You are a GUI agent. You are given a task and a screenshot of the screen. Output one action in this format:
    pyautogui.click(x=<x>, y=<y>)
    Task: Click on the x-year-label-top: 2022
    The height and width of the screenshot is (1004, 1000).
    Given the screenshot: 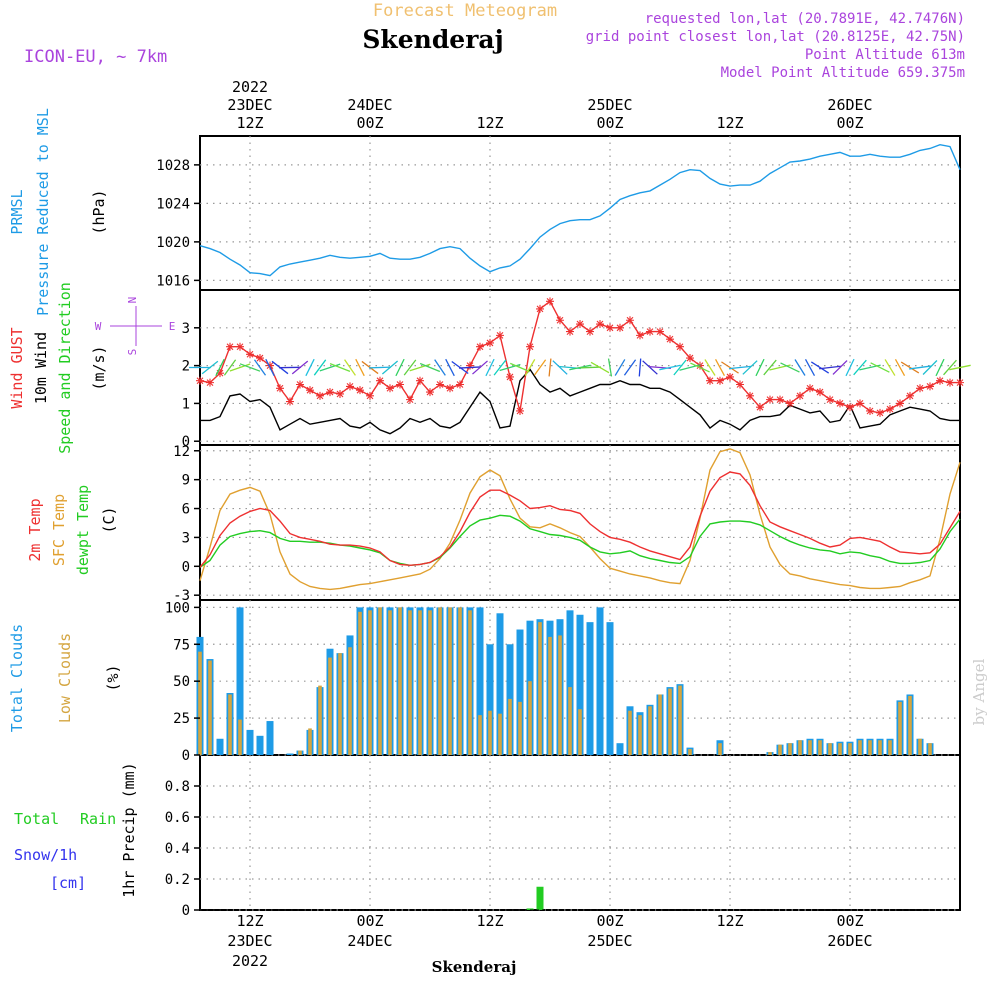 What is the action you would take?
    pyautogui.click(x=250, y=87)
    